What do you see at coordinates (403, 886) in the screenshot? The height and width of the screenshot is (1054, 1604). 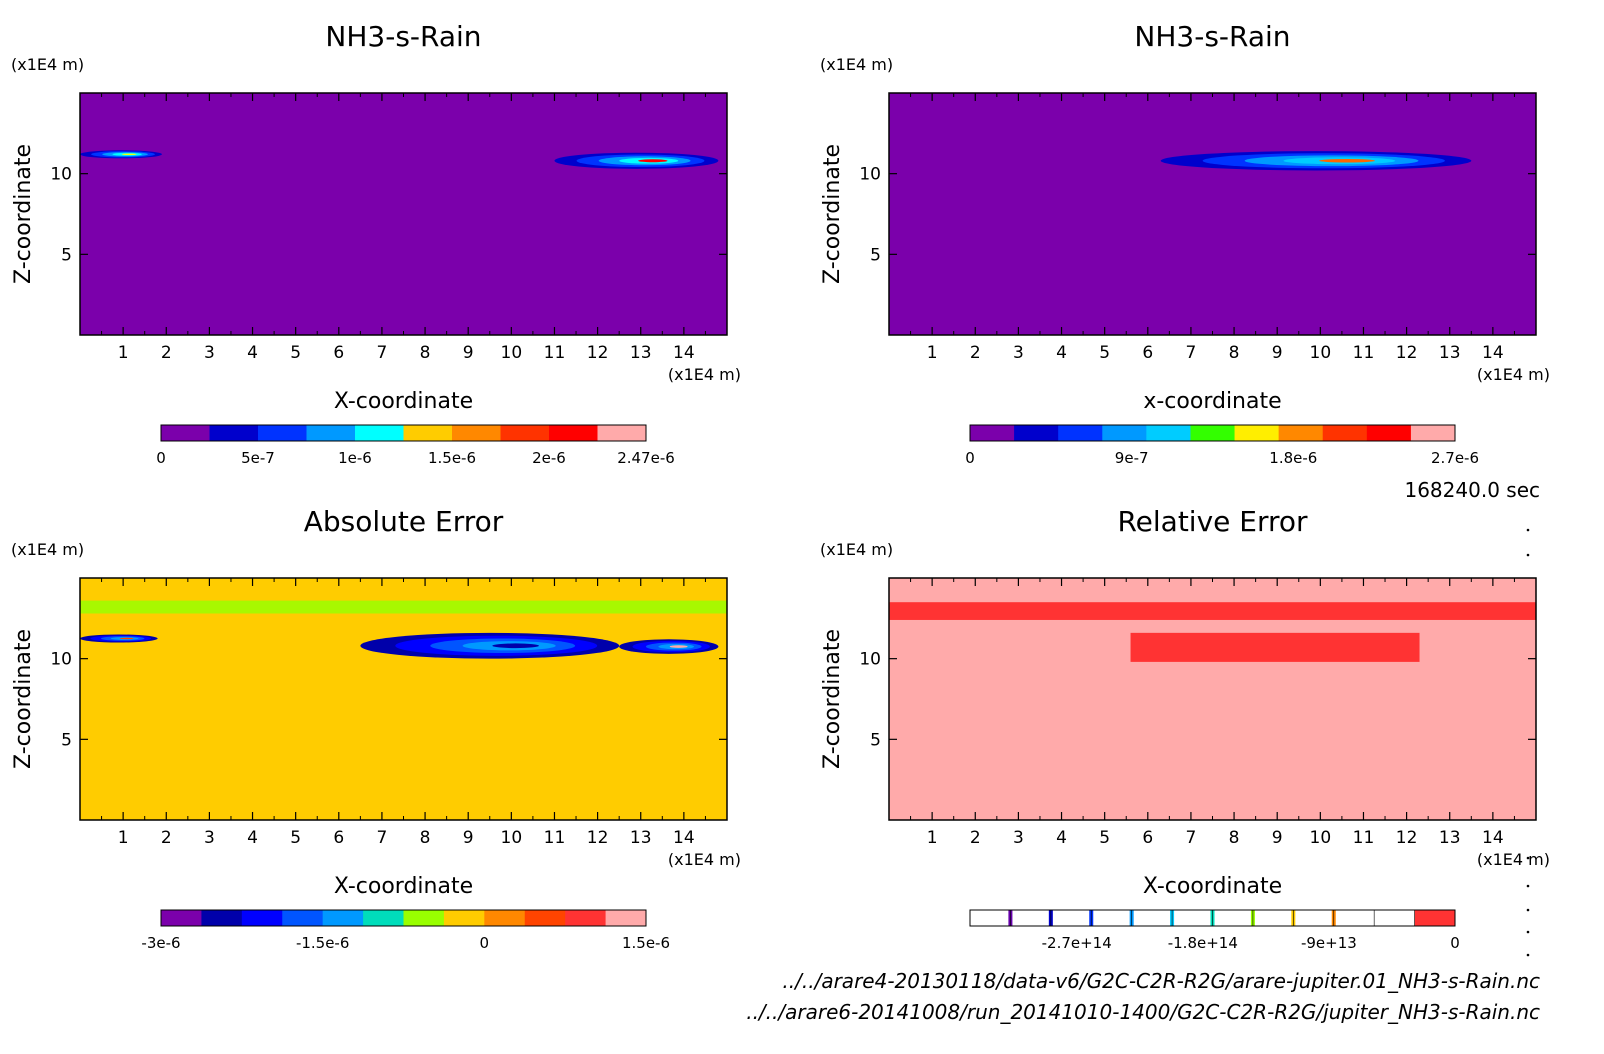 I see `x-axis-label: X-coordinate` at bounding box center [403, 886].